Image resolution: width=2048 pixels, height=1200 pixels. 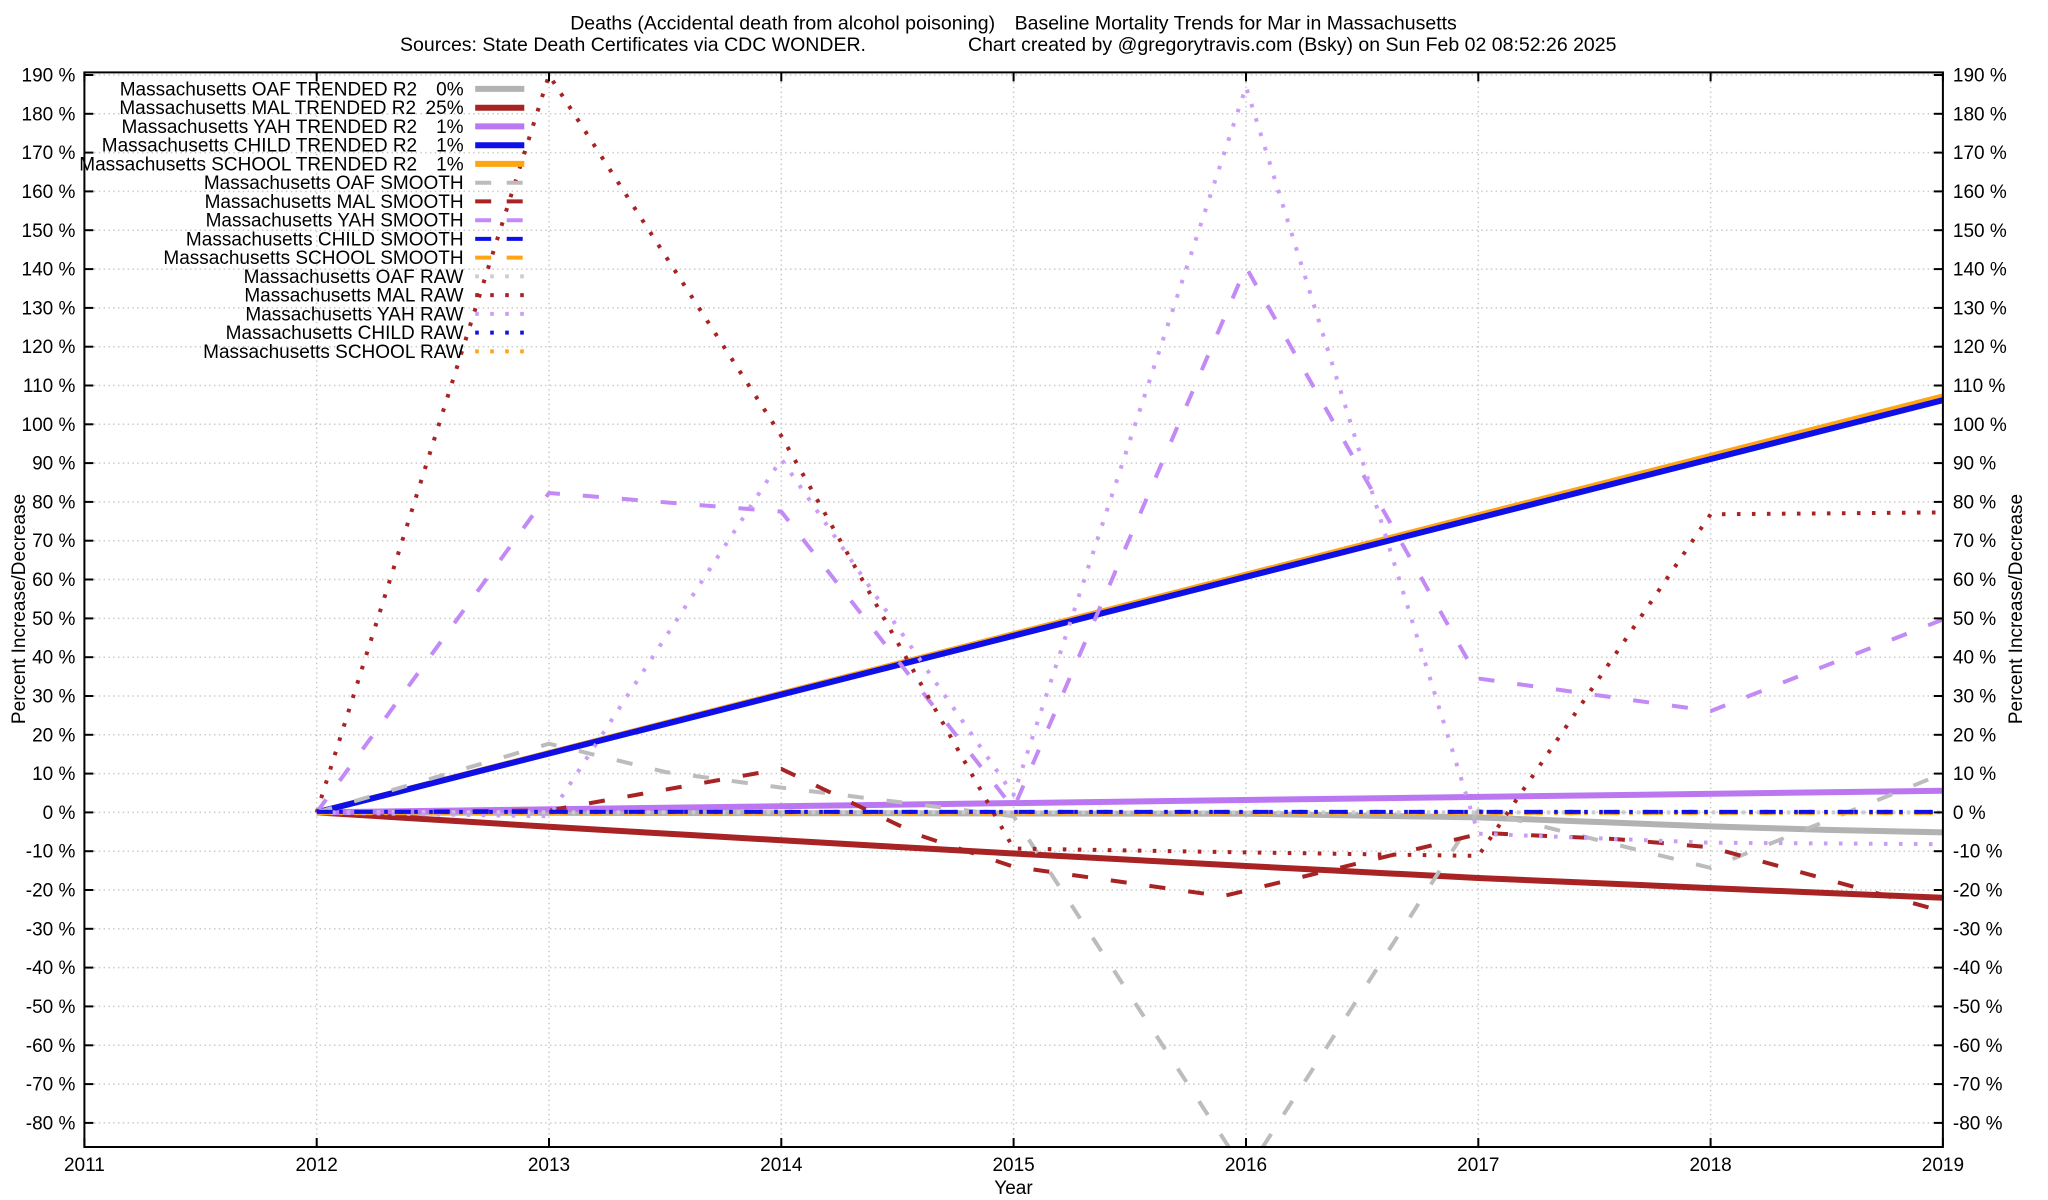 I want to click on svg-text: 2016, so click(x=1246, y=1165).